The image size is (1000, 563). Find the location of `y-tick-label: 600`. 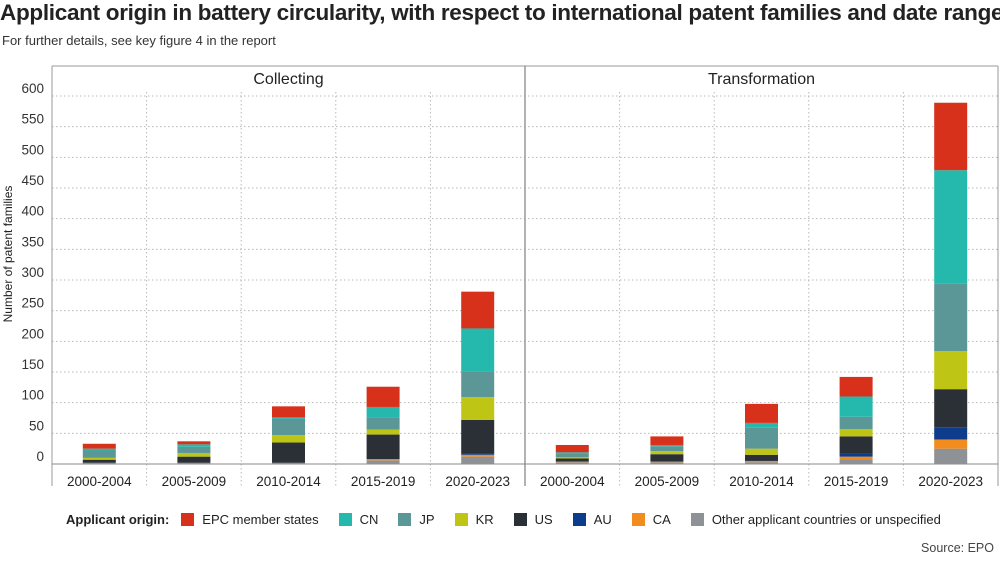

y-tick-label: 600 is located at coordinates (32, 88).